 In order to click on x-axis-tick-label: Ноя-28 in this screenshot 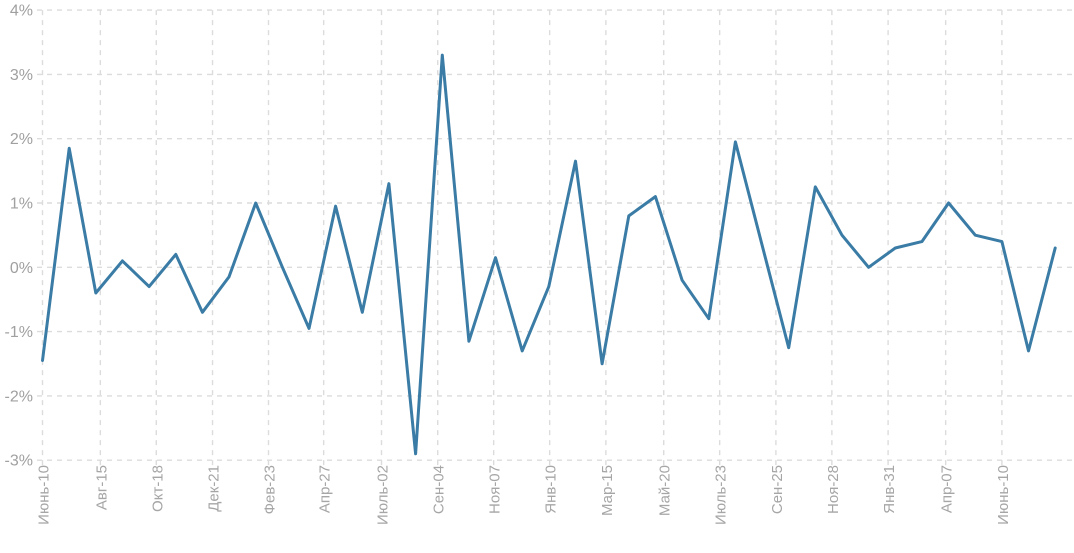, I will do `click(833, 489)`.